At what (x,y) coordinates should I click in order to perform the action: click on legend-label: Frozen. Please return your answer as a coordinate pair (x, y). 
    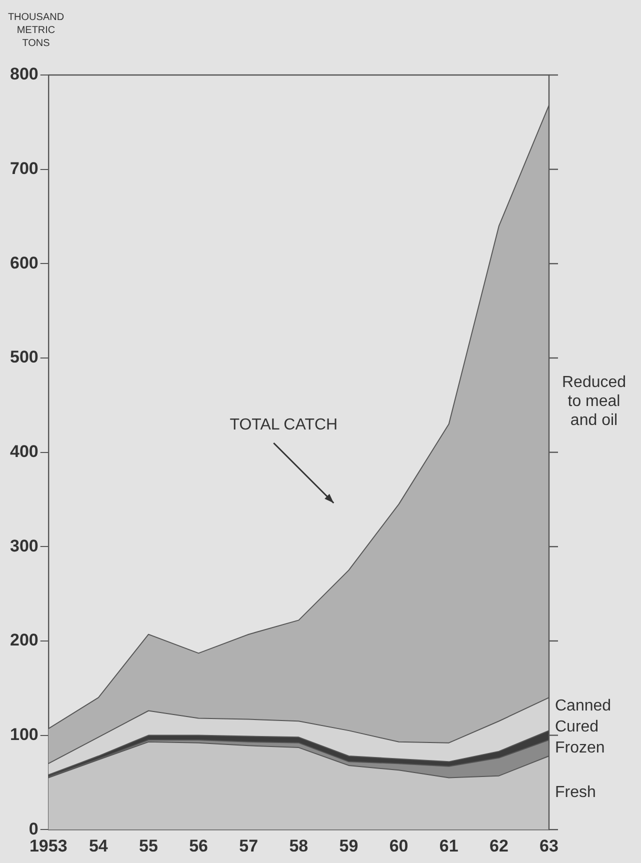
    Looking at the image, I should click on (580, 747).